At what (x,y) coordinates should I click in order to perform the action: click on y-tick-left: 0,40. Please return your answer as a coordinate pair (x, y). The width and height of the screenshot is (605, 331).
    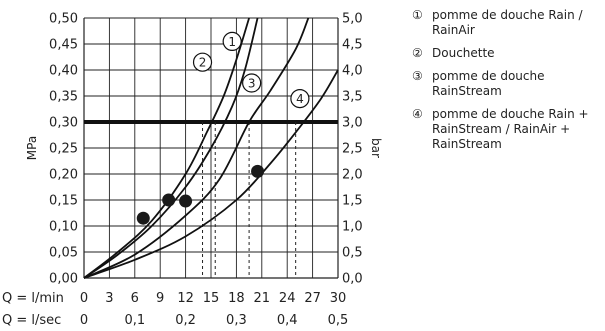
    Looking at the image, I should click on (63, 71).